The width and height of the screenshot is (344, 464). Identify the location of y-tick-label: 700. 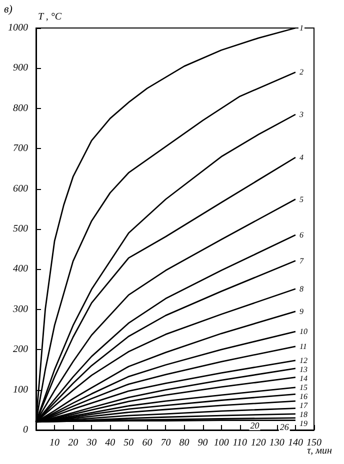
(20, 148).